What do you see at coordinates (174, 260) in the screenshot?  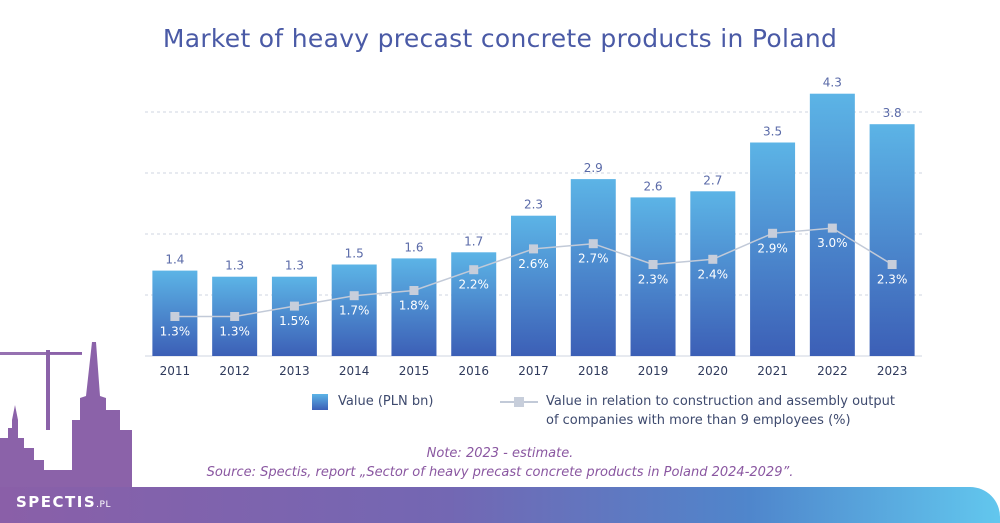 I see `bar-label-2011: 1.4` at bounding box center [174, 260].